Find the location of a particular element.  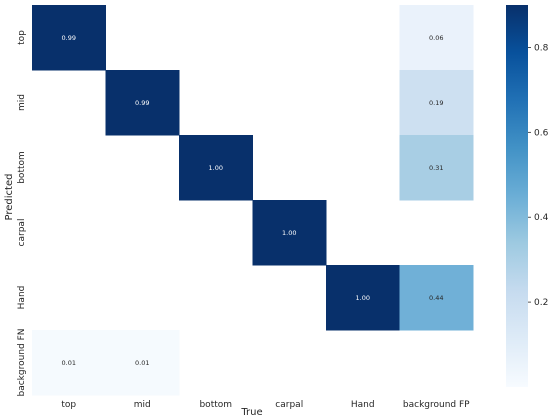

colorbar: 0.2 0.4 0.6 0.8 is located at coordinates (527, 196).